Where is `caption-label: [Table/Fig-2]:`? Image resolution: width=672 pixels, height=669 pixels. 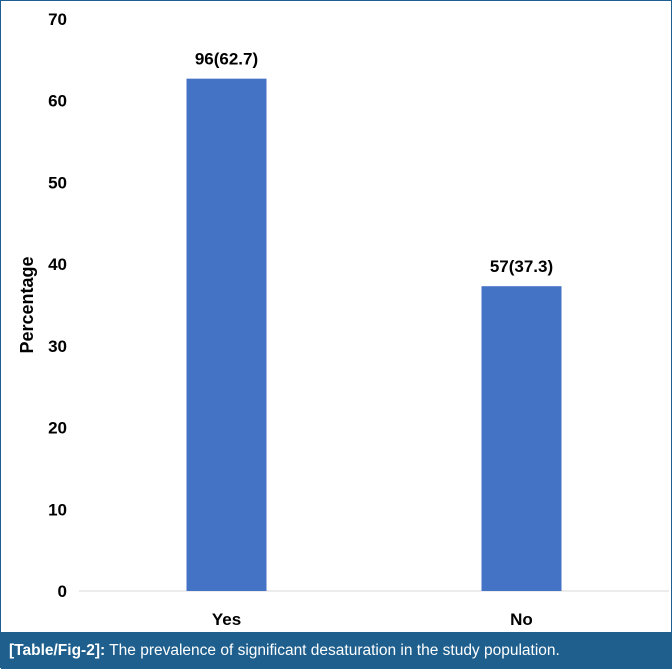 caption-label: [Table/Fig-2]: is located at coordinates (57, 650).